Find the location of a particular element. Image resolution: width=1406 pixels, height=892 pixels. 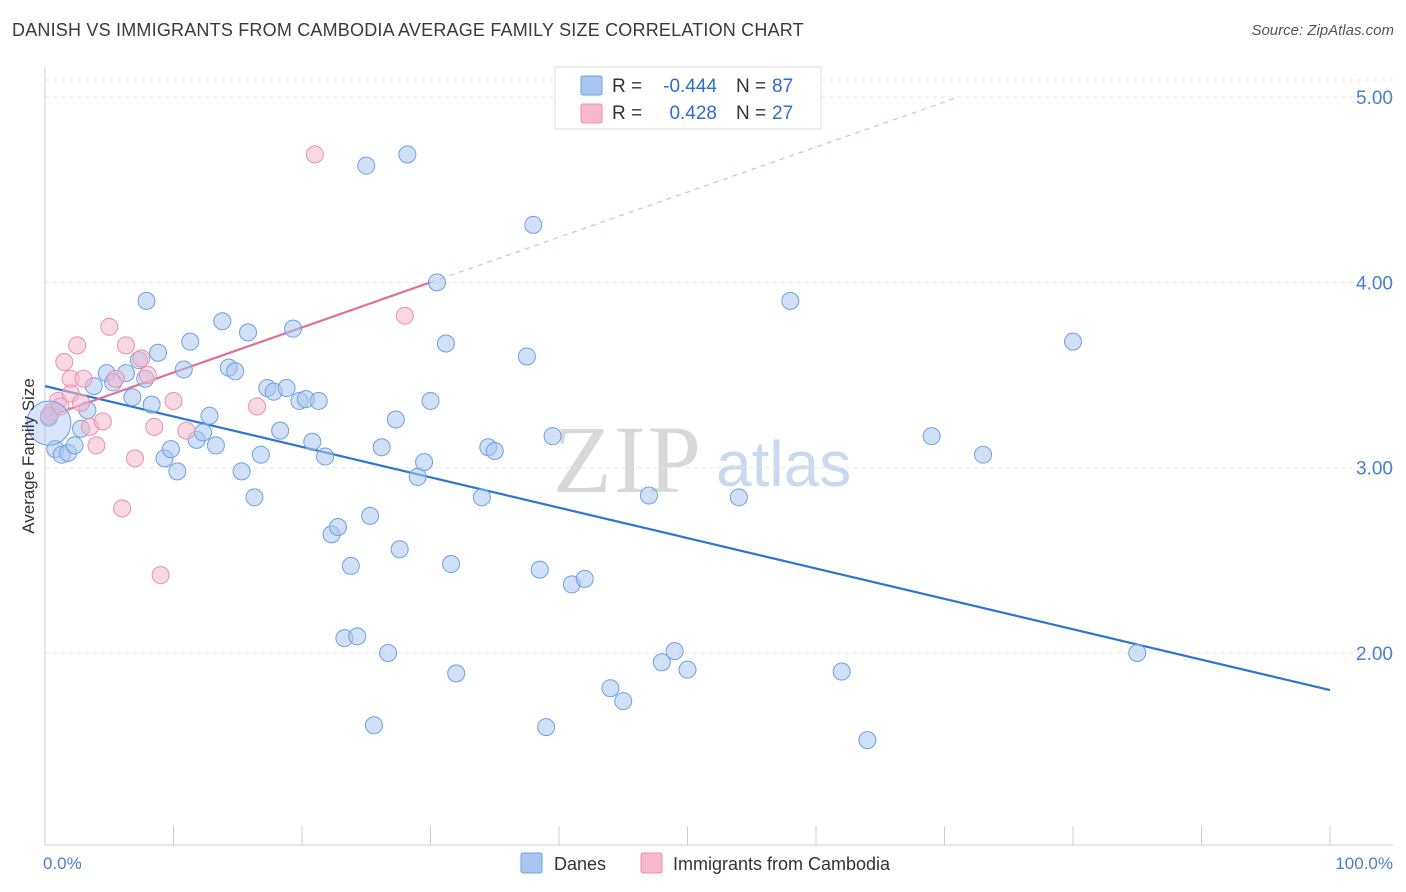

trend-line-cambodia is located at coordinates (237, 350).